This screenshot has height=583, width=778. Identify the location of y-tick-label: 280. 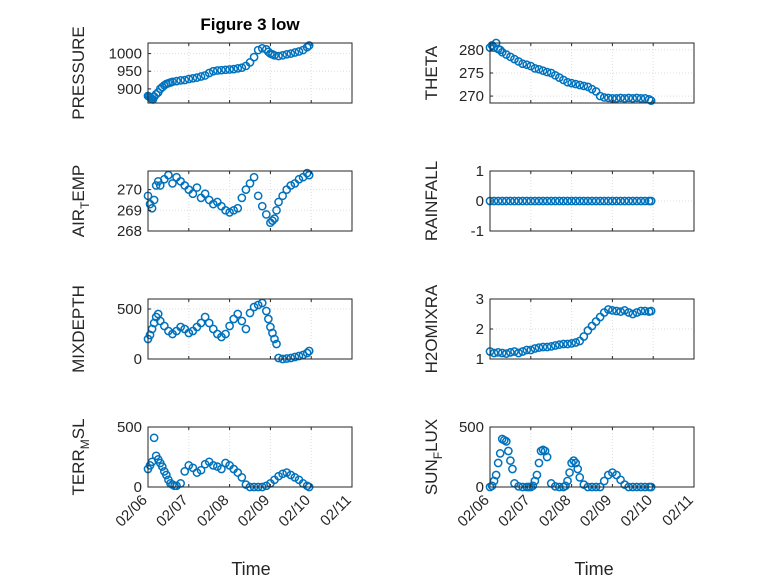
(471, 50).